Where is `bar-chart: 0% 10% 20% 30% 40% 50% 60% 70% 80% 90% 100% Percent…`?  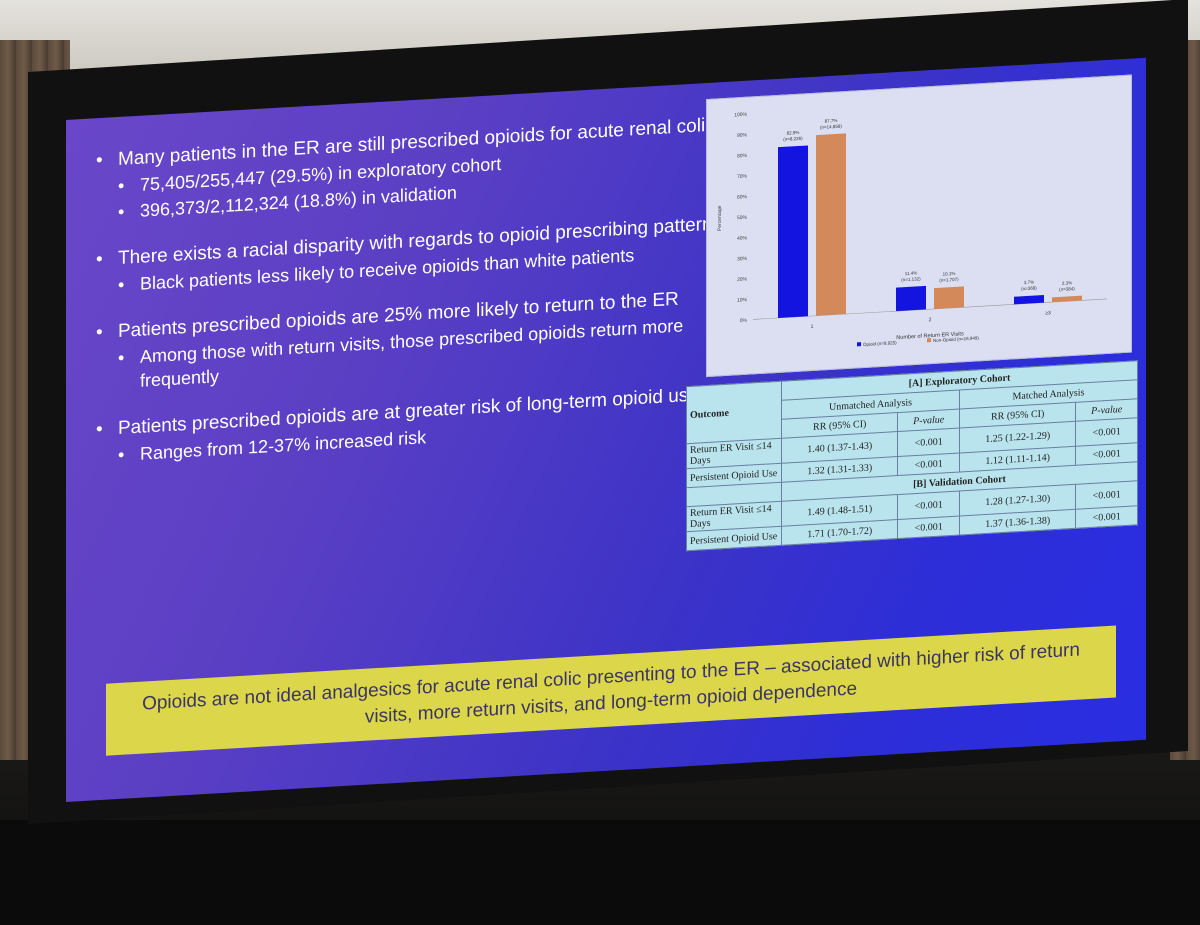 bar-chart: 0% 10% 20% 30% 40% 50% 60% 70% 80% 90% 100% Percent… is located at coordinates (919, 226).